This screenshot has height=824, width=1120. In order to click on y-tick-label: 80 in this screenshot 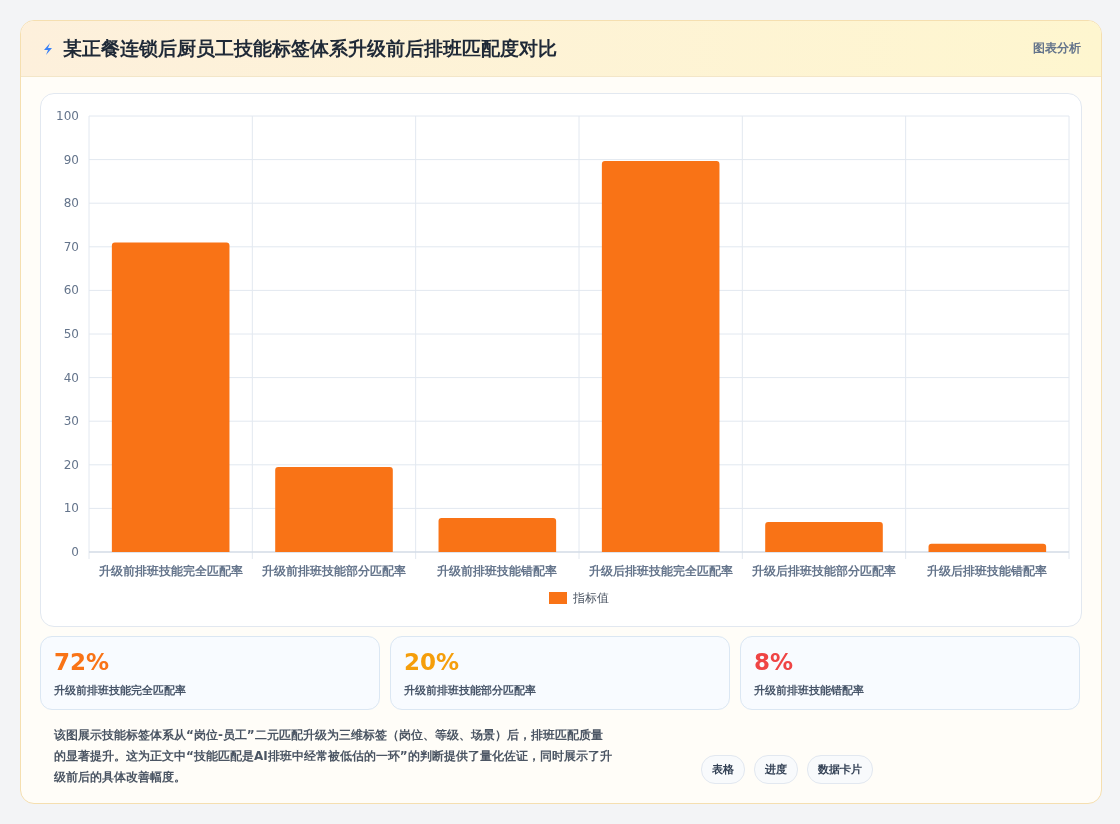, I will do `click(71, 203)`.